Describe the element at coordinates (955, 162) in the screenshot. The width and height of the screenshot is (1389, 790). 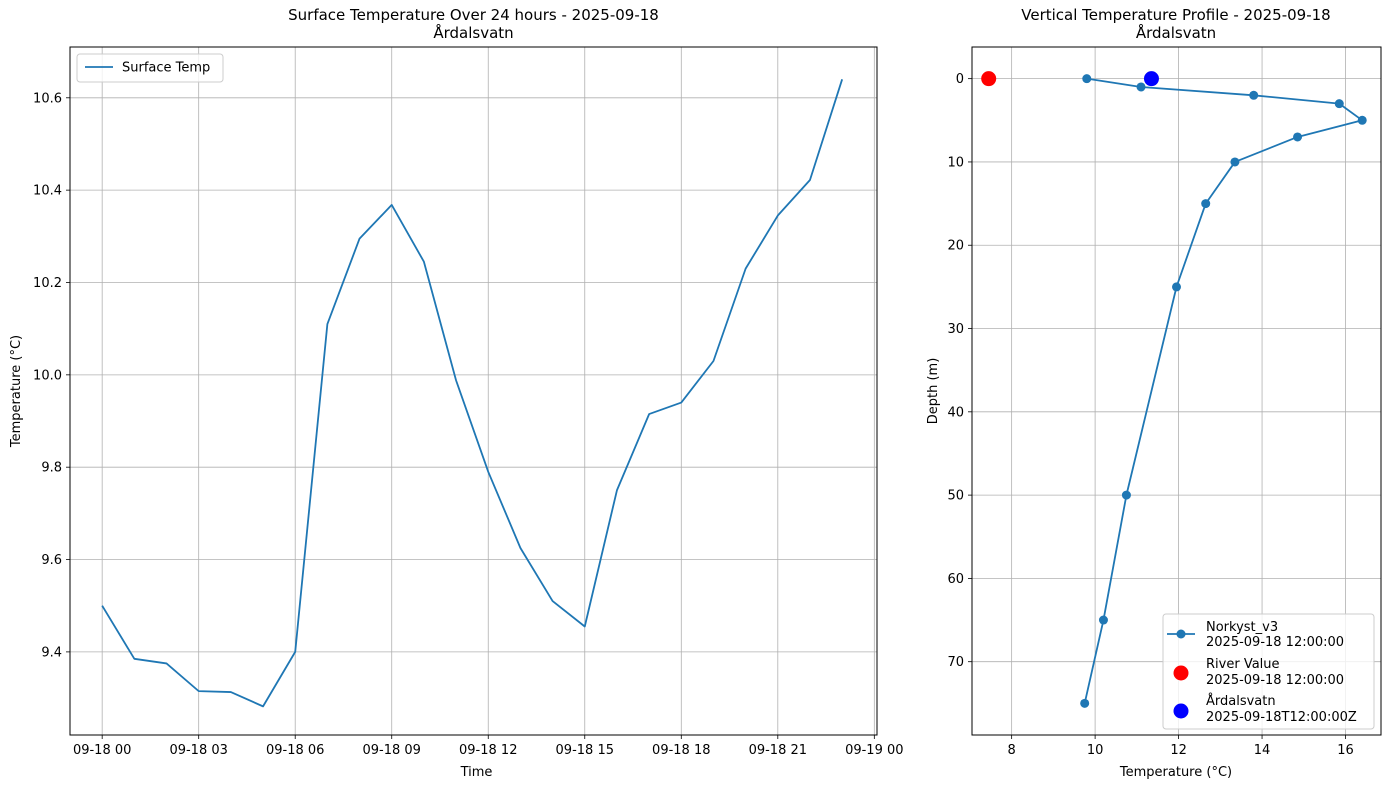
I see `profile-y-tick-label: 10` at that location.